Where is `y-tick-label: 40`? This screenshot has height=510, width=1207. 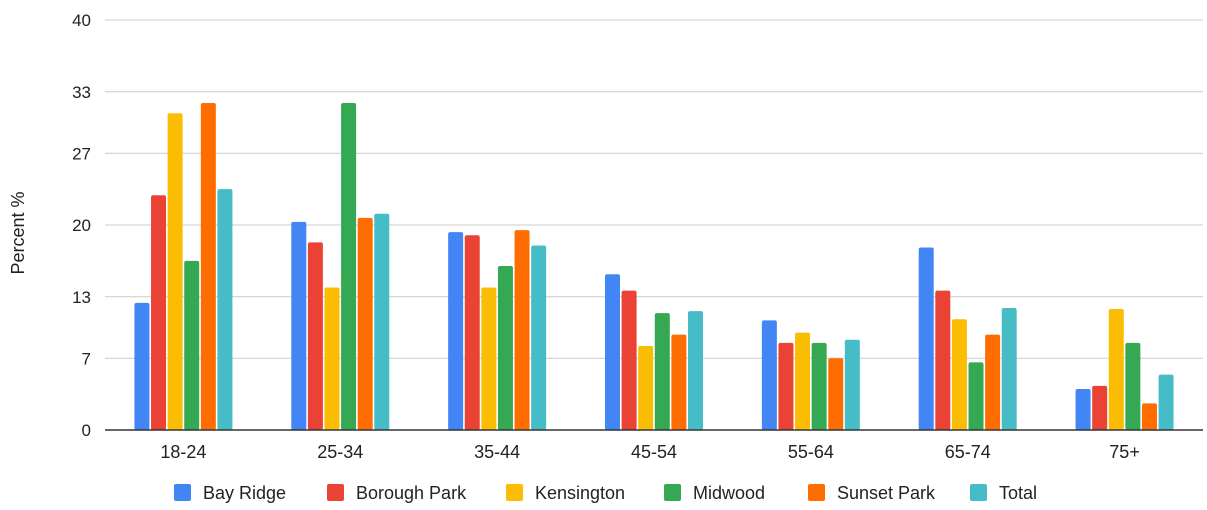 y-tick-label: 40 is located at coordinates (81, 20).